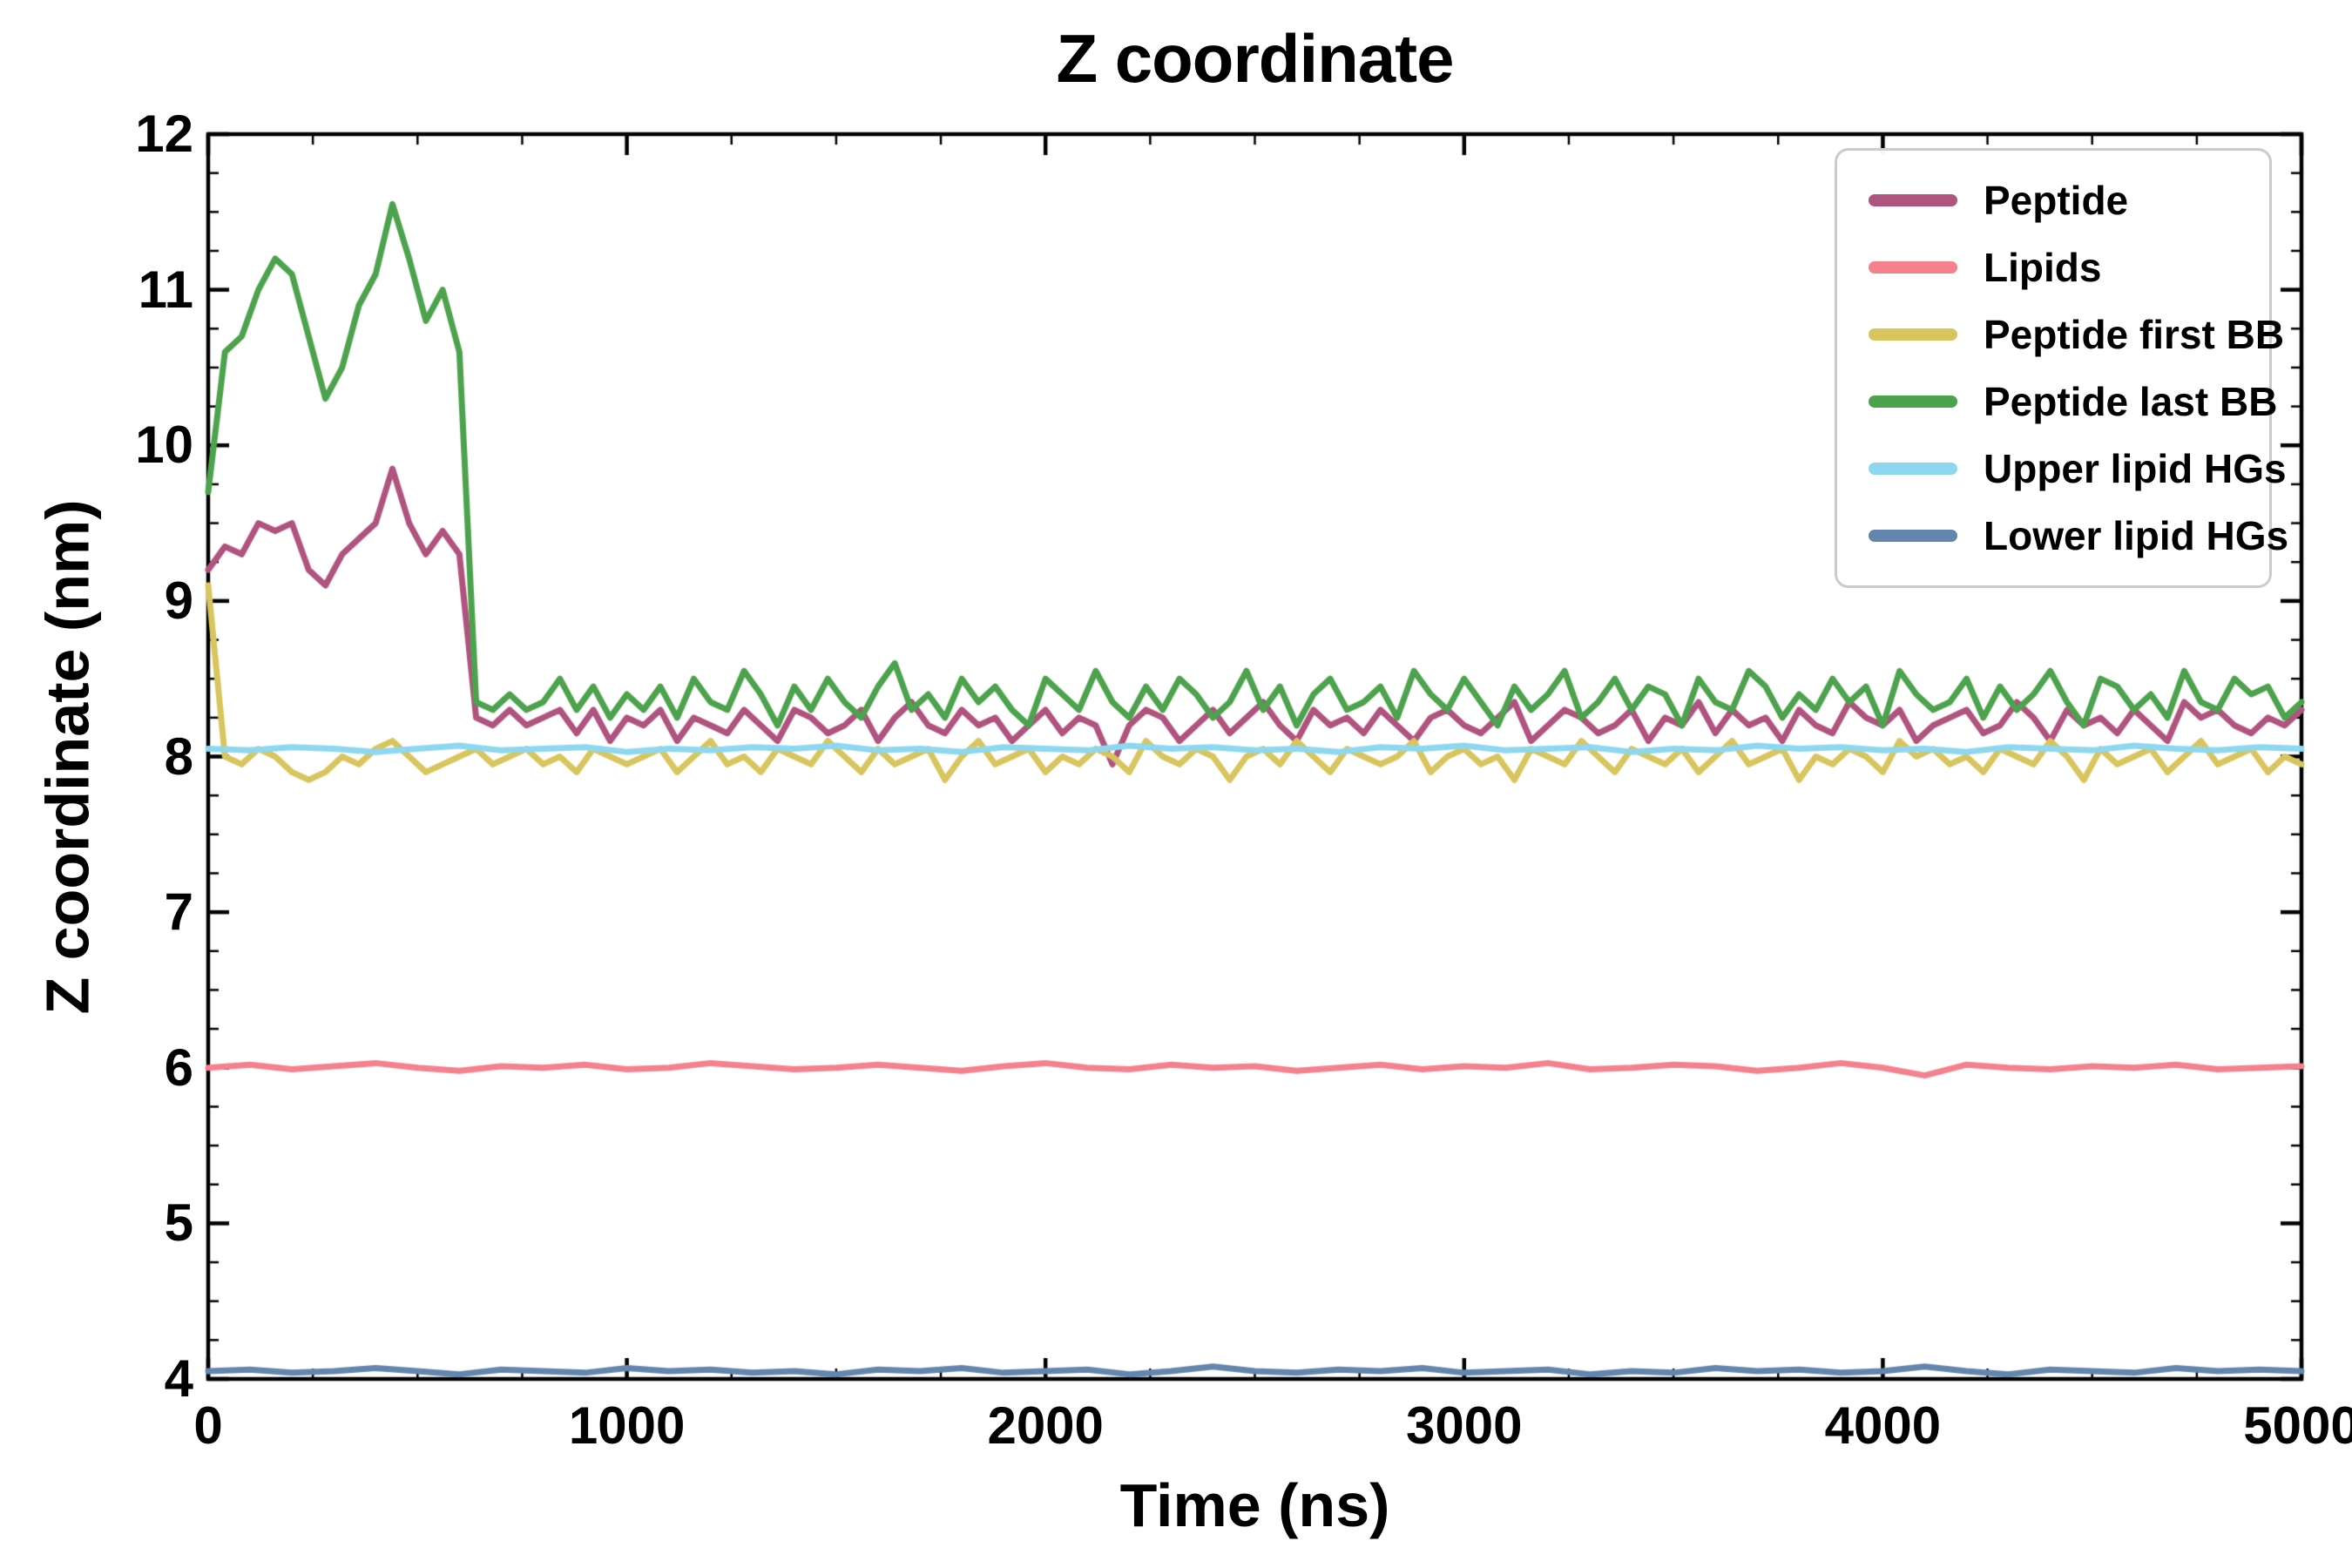  What do you see at coordinates (208, 1425) in the screenshot?
I see `x-tick-label: 0` at bounding box center [208, 1425].